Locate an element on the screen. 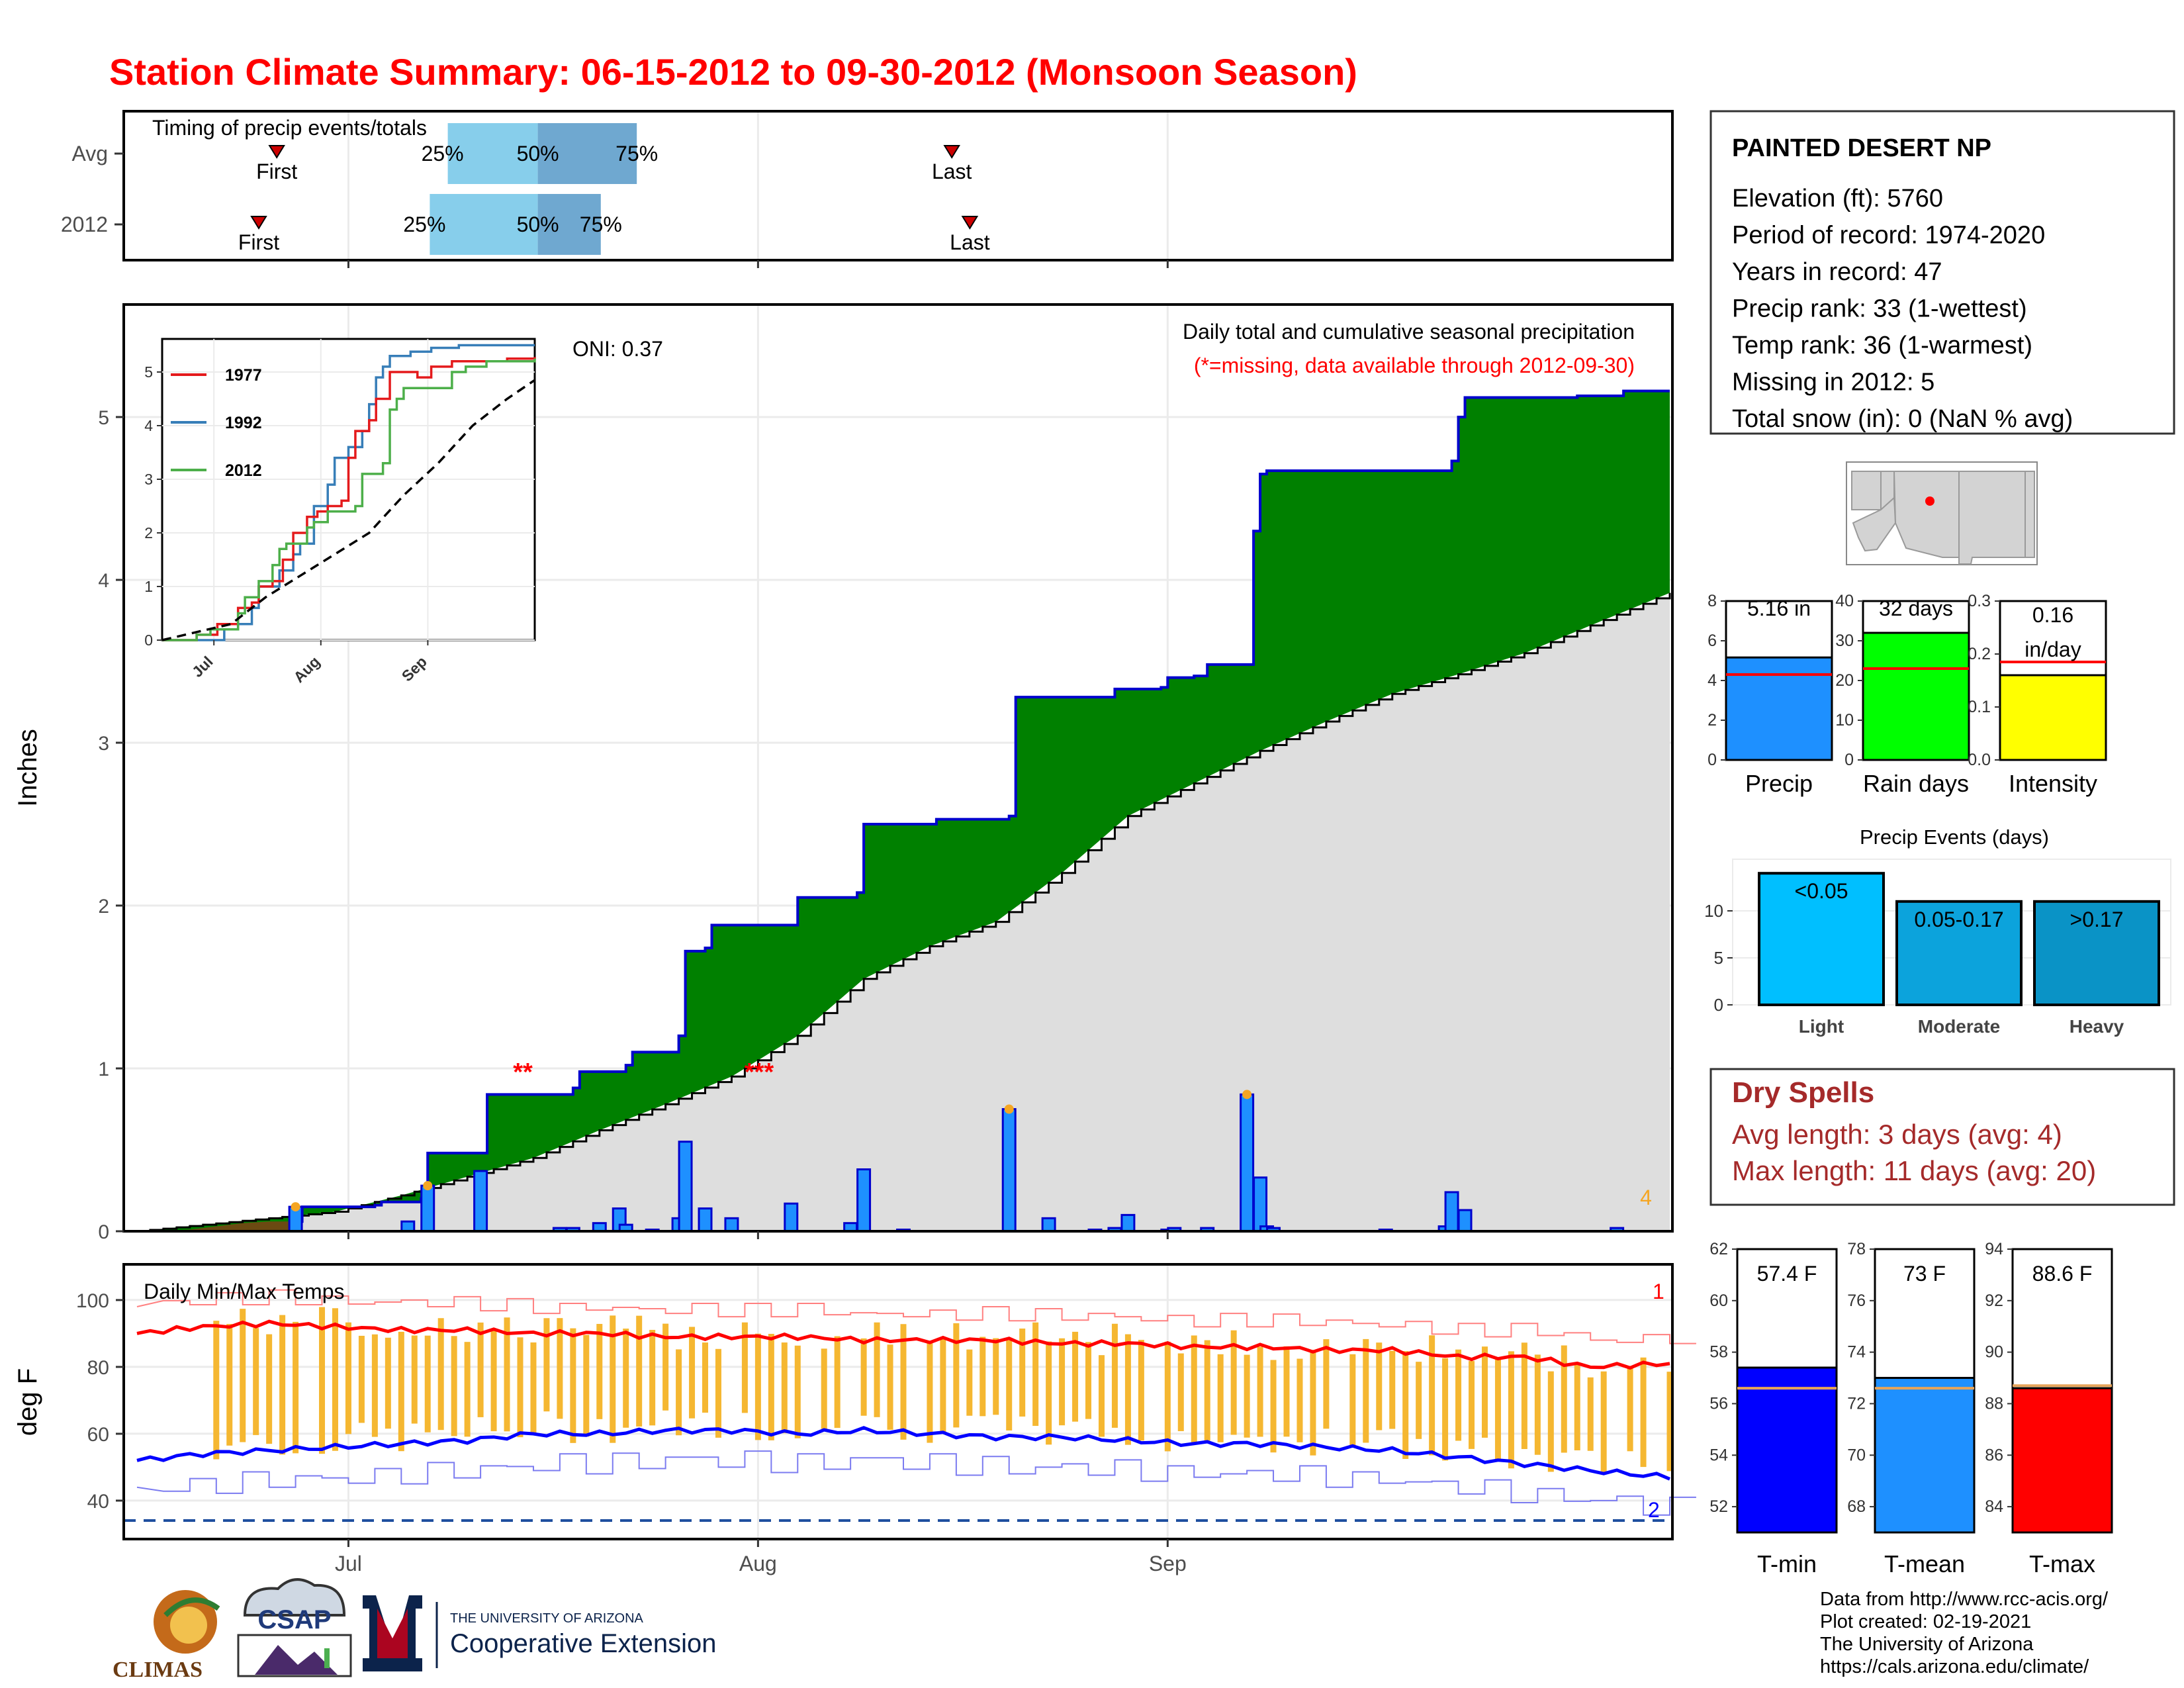 Image resolution: width=2184 pixels, height=1688 pixels. temp-summary-ytick-label-2-4: 92 is located at coordinates (1994, 1300).